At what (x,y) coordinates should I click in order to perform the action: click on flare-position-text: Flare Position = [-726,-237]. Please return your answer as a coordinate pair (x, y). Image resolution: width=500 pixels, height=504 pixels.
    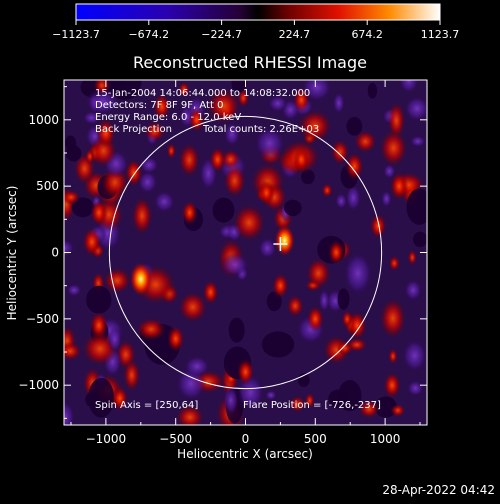
    Looking at the image, I should click on (312, 405).